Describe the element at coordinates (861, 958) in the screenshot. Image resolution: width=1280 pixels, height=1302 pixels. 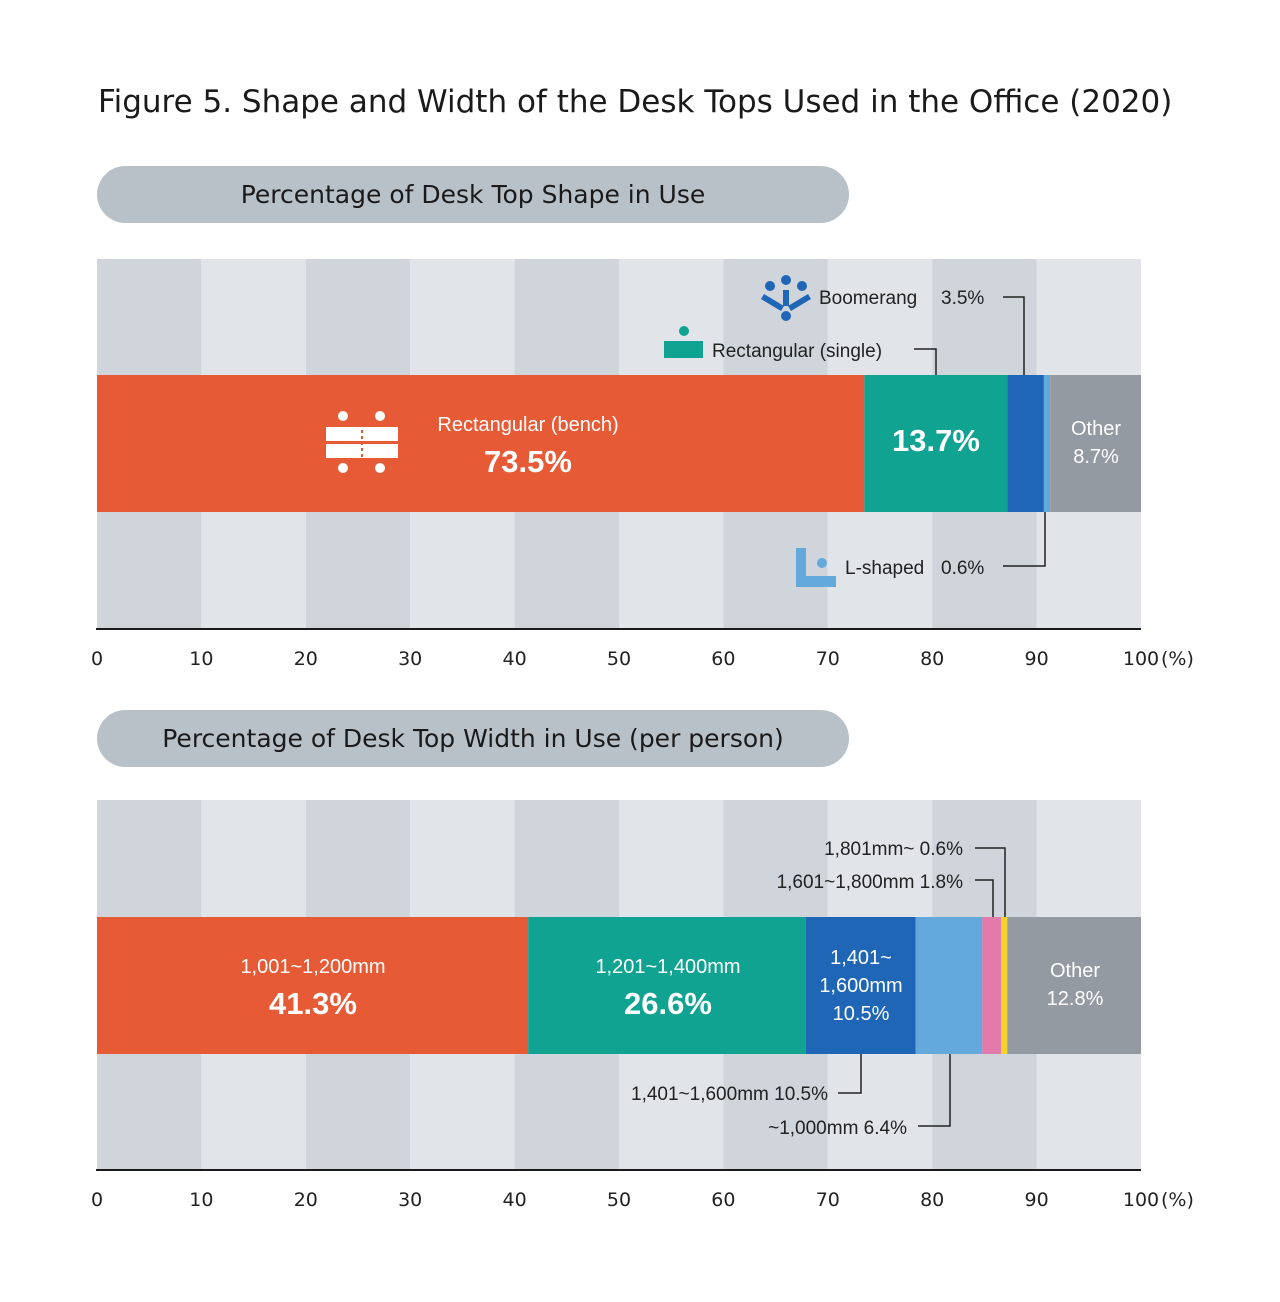
I see `w1401-label-line1: 1,401~` at that location.